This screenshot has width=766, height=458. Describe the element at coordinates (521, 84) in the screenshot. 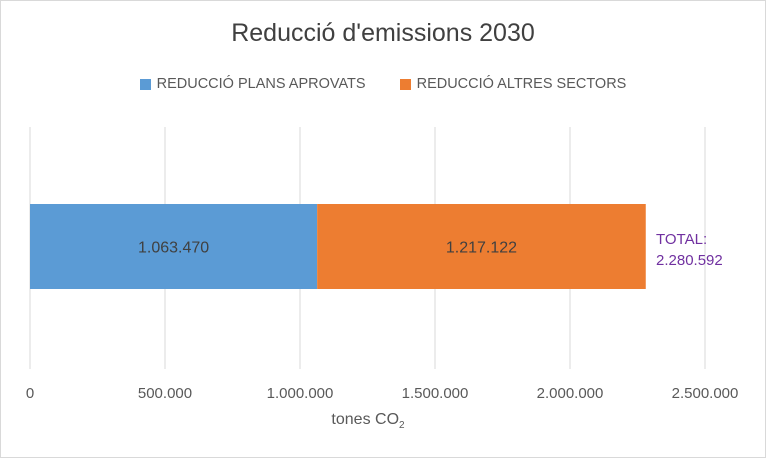

I see `legend-label-altres: REDUCCIÓ ALTRES SECTORS` at that location.